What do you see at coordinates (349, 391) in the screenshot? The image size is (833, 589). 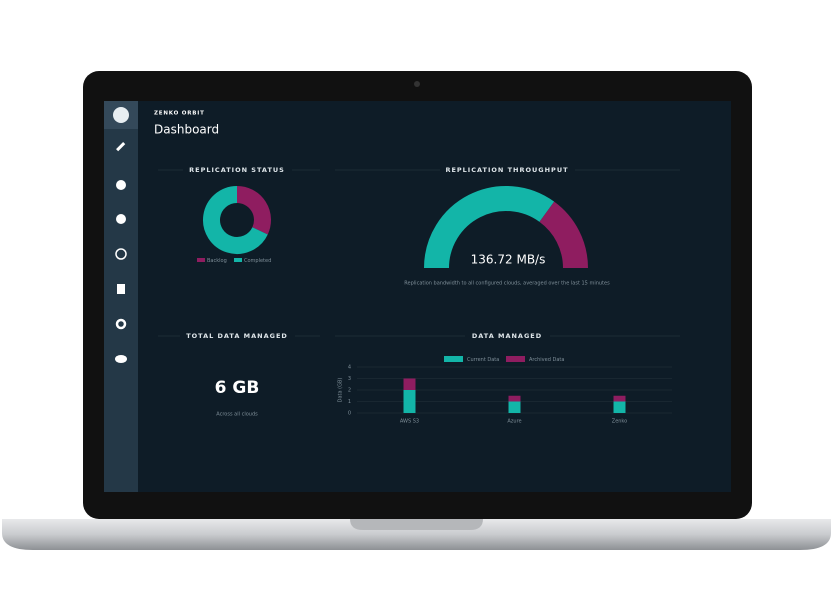 I see `y-tick-label: 2` at bounding box center [349, 391].